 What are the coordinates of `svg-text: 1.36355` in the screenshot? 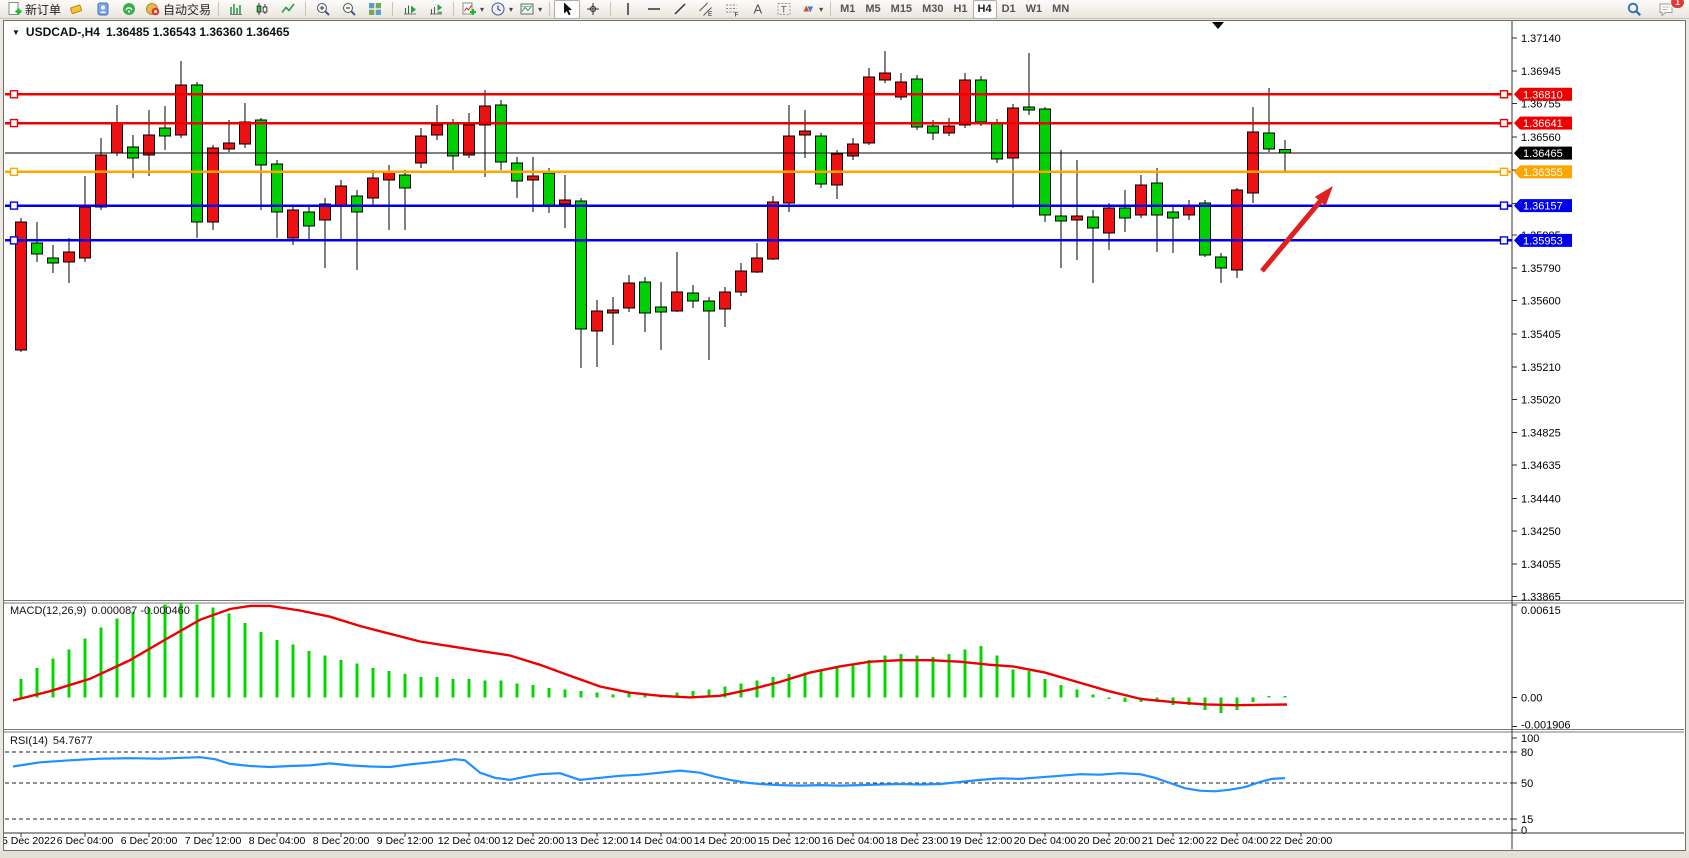 It's located at (1543, 173).